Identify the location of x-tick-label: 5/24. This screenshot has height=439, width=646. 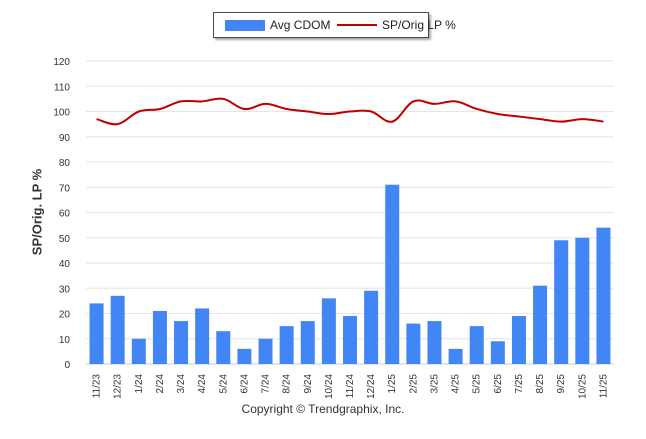
(223, 384).